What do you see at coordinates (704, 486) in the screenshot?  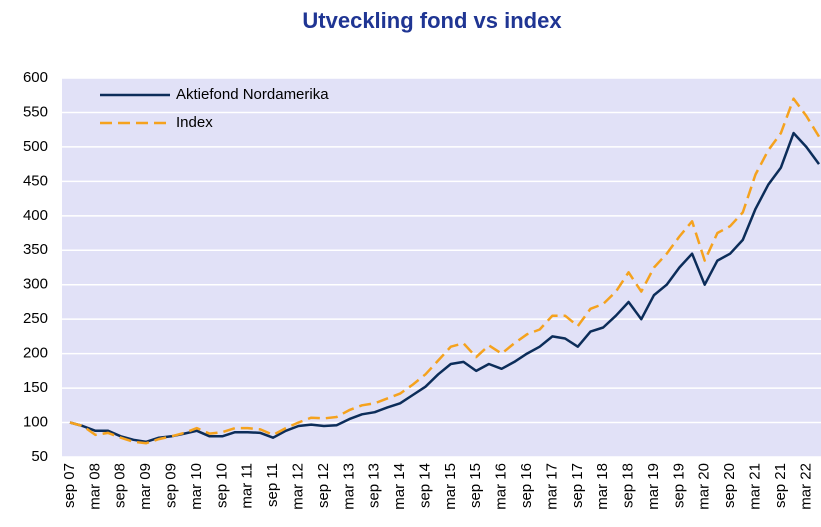 I see `x-tick-label: mar 20` at bounding box center [704, 486].